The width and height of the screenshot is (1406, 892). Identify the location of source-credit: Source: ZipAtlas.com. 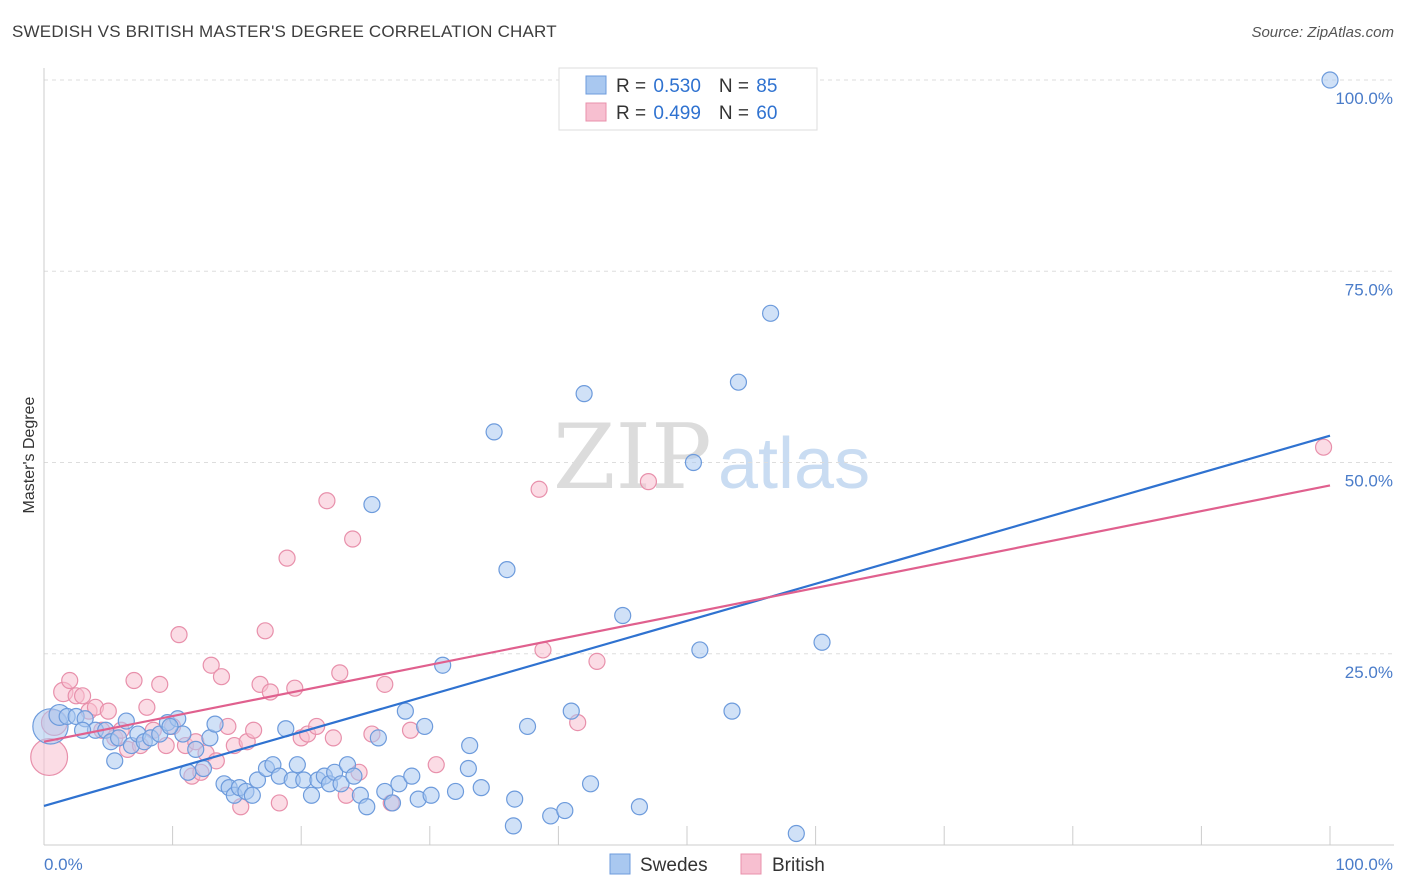
(1322, 32).